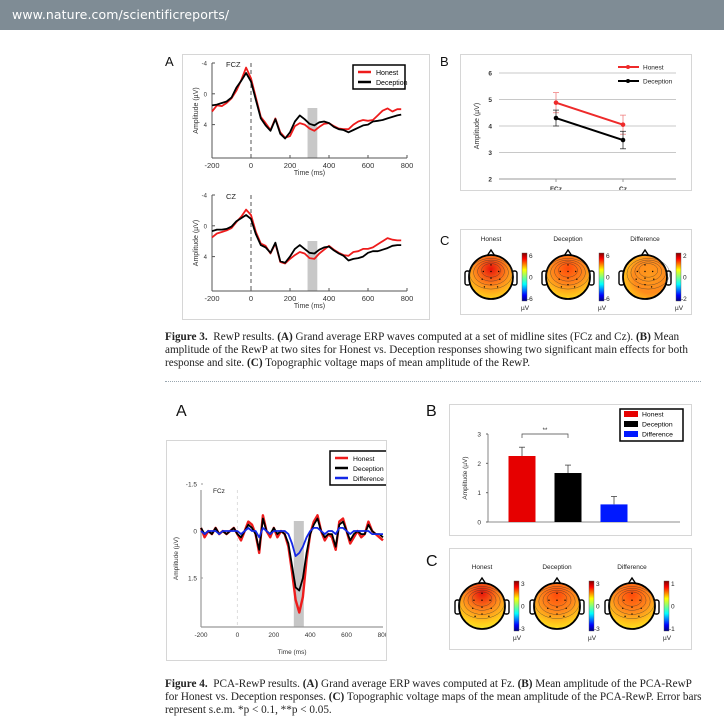 The width and height of the screenshot is (724, 723). I want to click on fig3-caption-tag-a: (A), so click(285, 337).